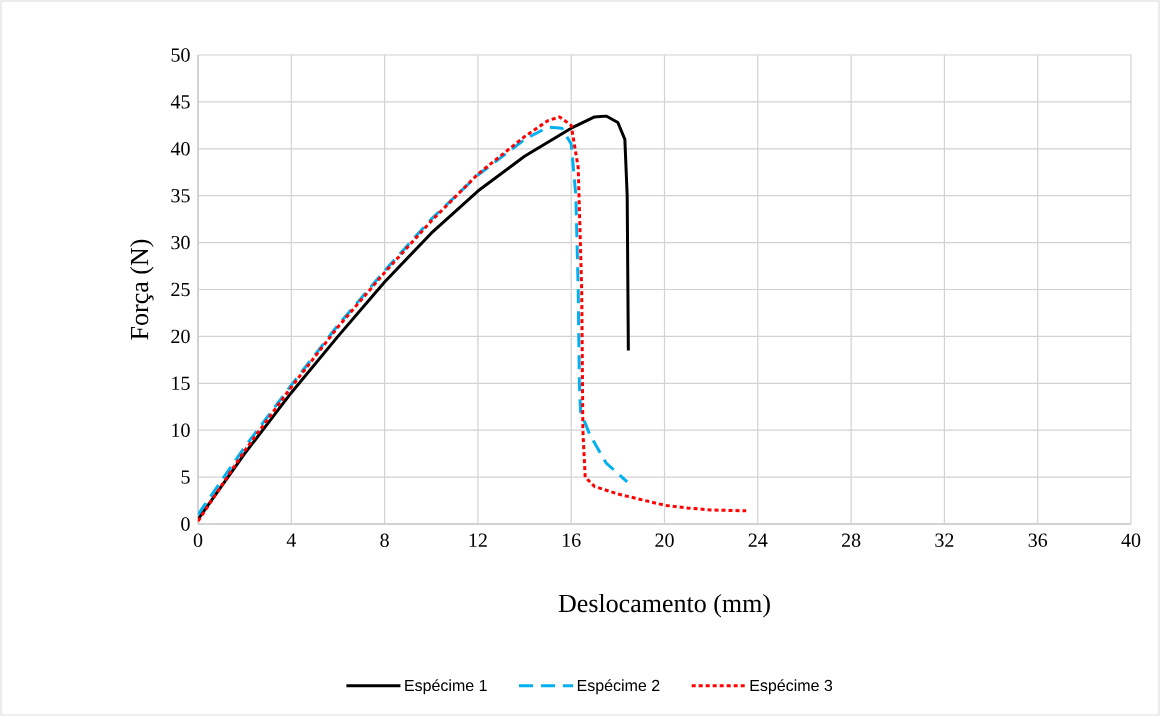 This screenshot has height=716, width=1160. What do you see at coordinates (180, 195) in the screenshot?
I see `y-tick-label: 35` at bounding box center [180, 195].